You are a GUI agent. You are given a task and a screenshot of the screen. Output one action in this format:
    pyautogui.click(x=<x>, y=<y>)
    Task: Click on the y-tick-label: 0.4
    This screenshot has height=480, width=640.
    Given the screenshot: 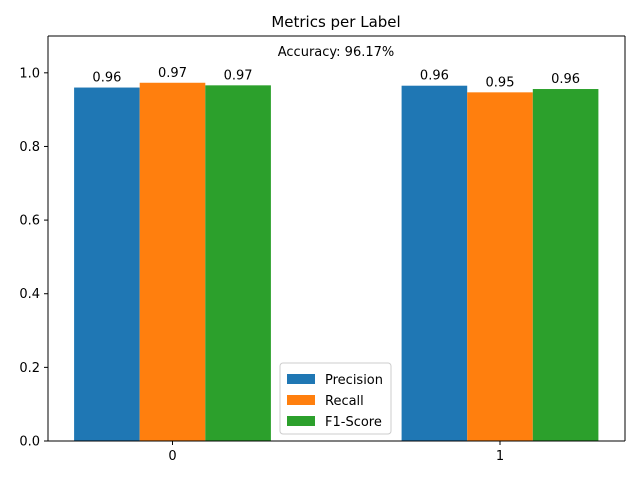 What is the action you would take?
    pyautogui.click(x=29, y=294)
    